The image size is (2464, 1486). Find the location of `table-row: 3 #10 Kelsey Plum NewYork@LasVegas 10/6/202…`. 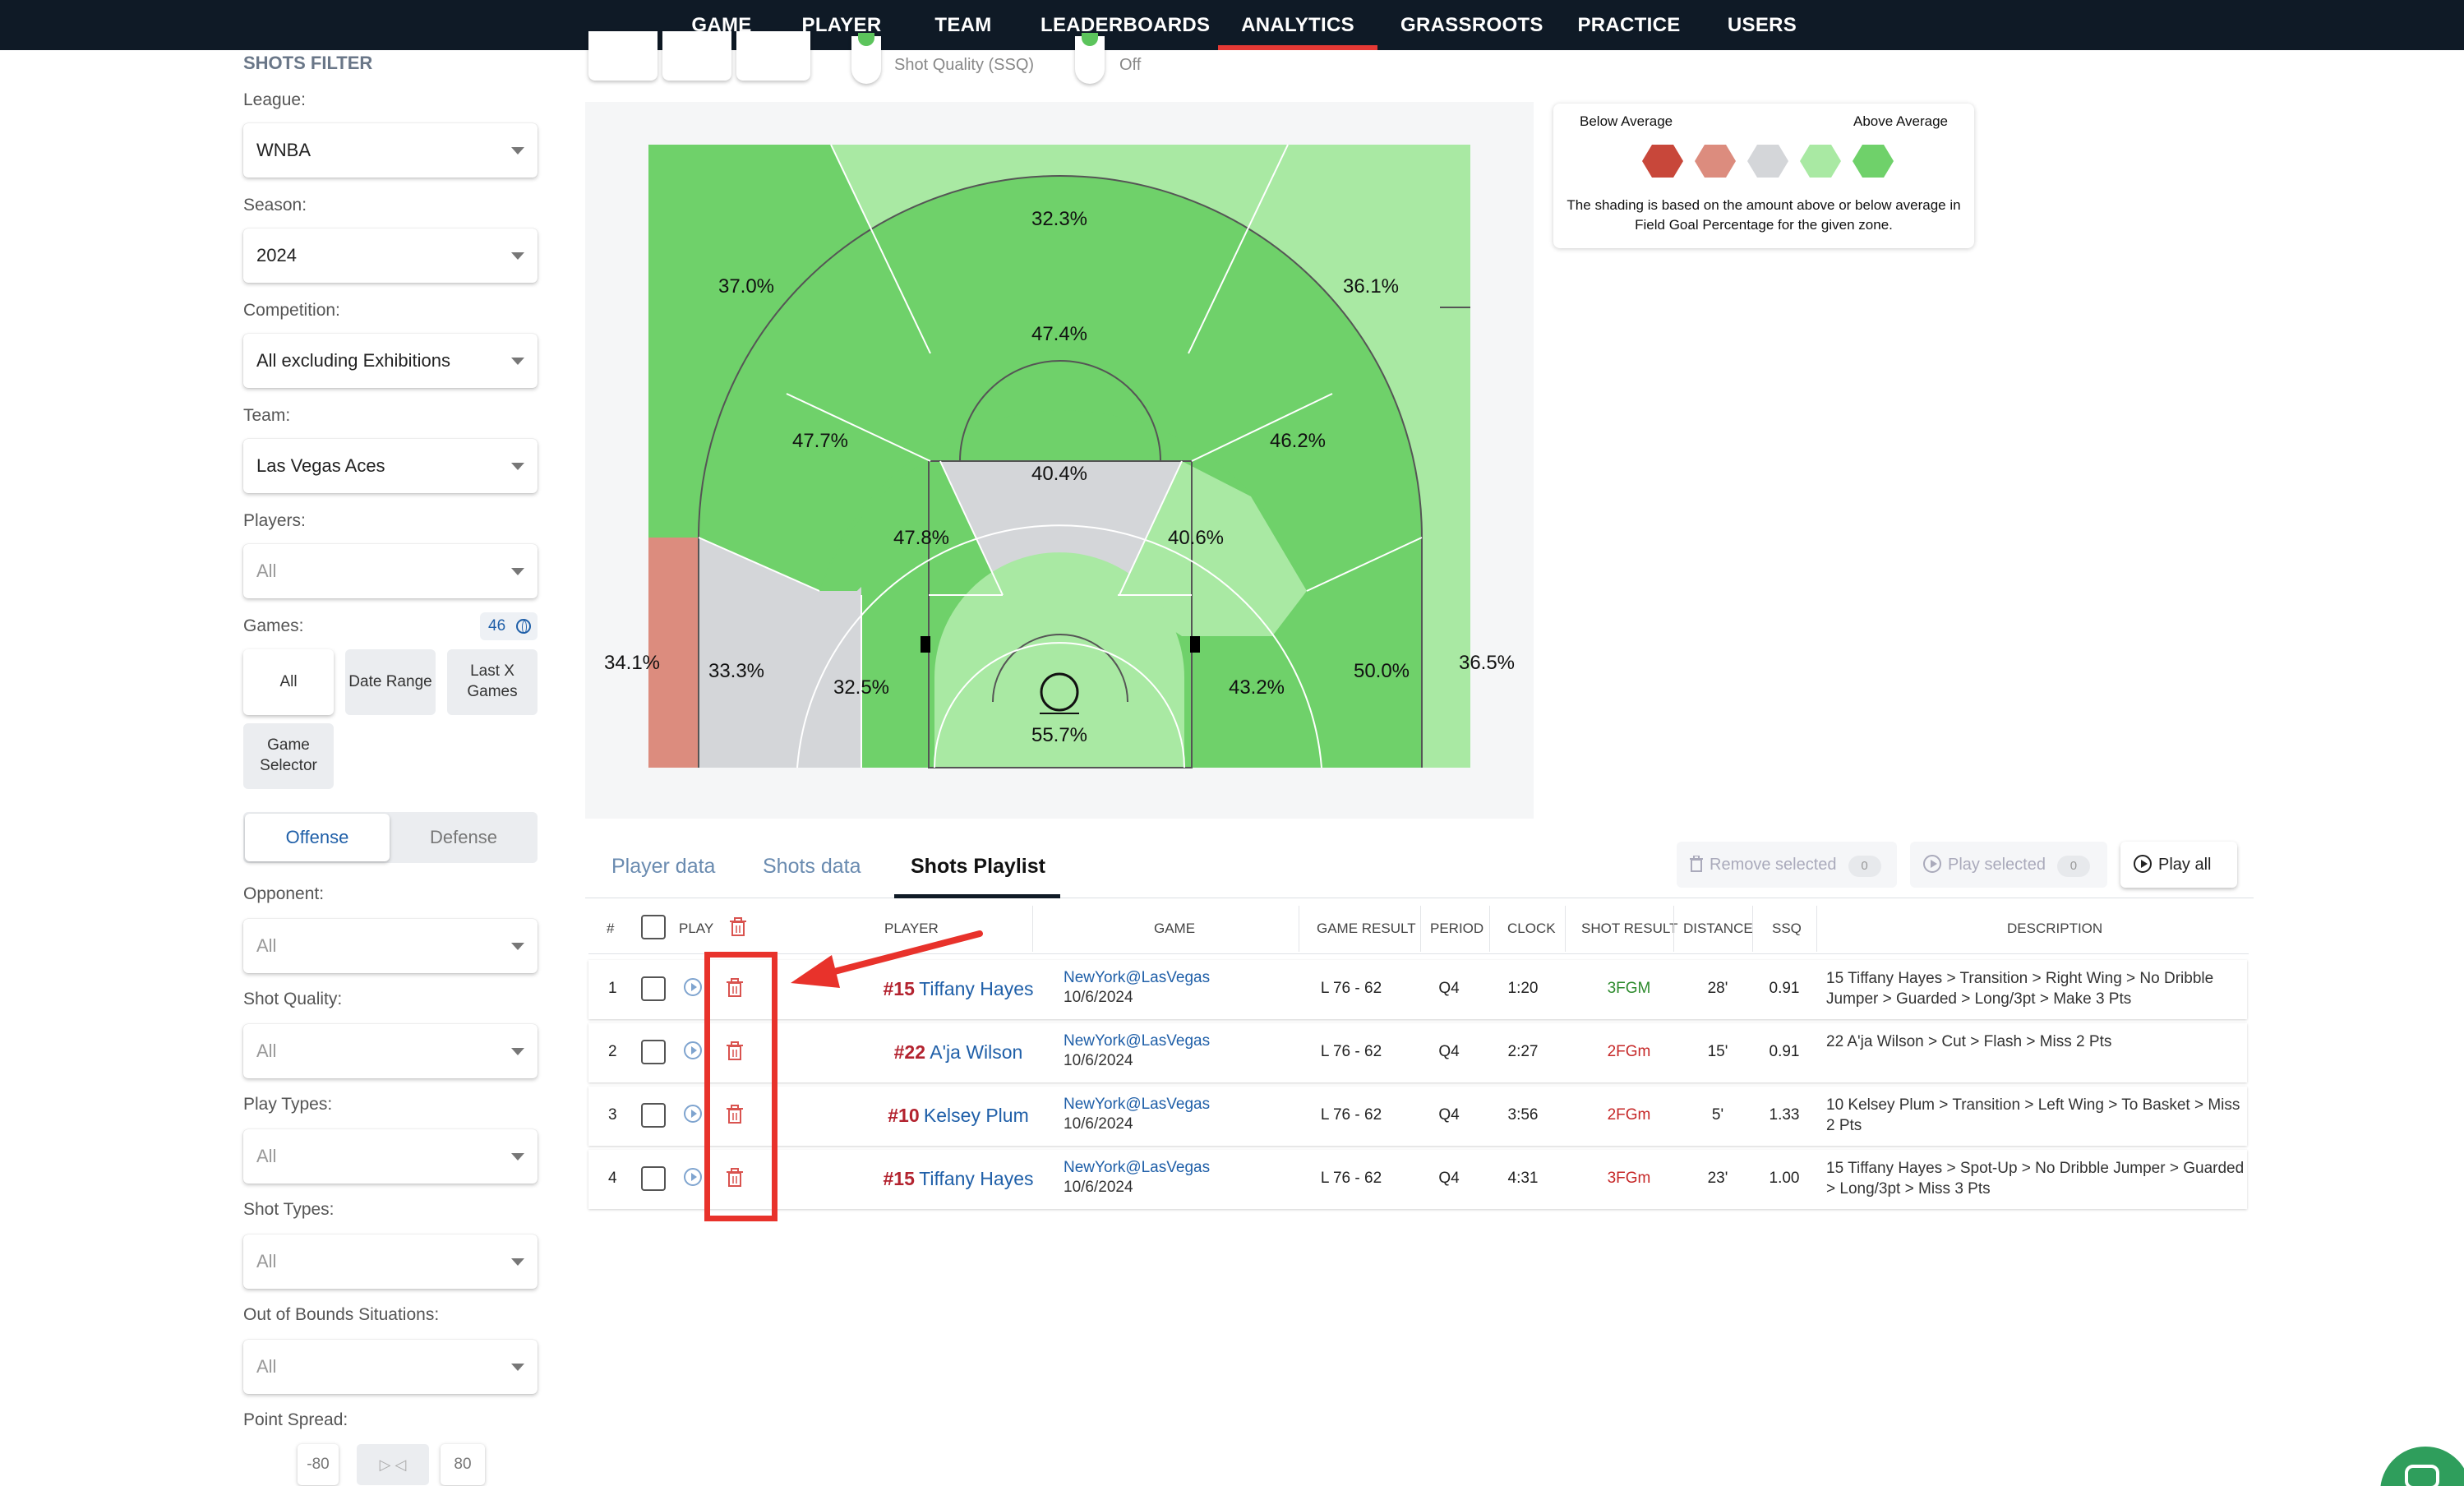

table-row: 3 #10 Kelsey Plum NewYork@LasVegas 10/6/202… is located at coordinates (1417, 1116).